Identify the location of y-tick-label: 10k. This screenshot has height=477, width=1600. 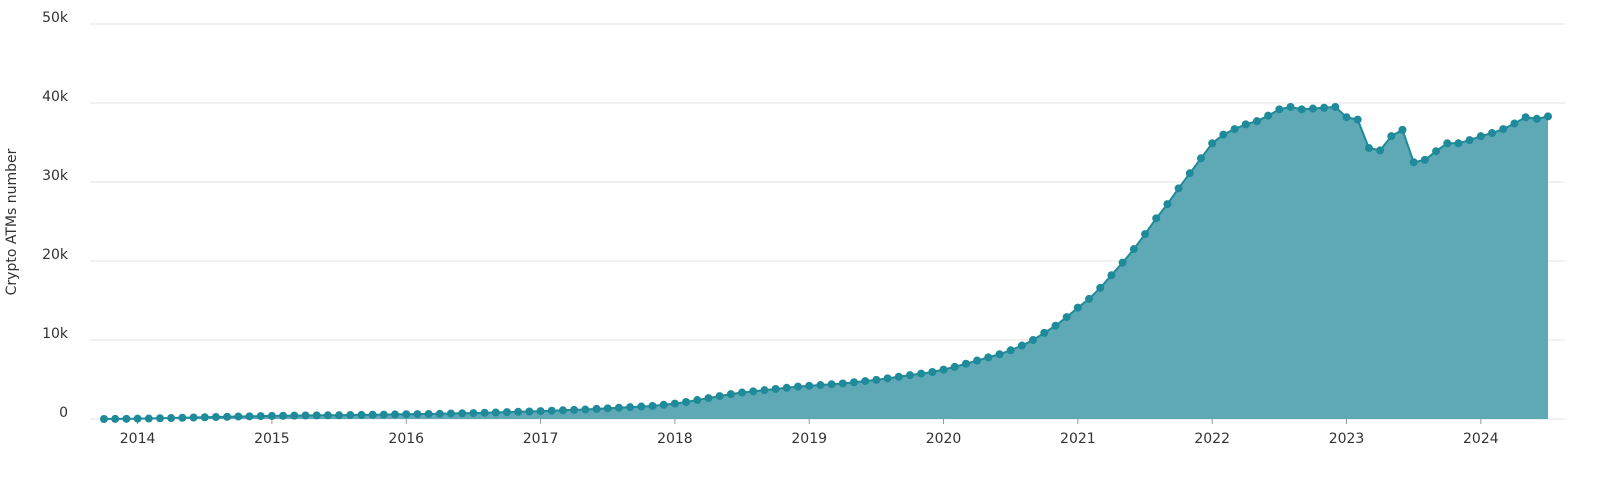
(55, 334).